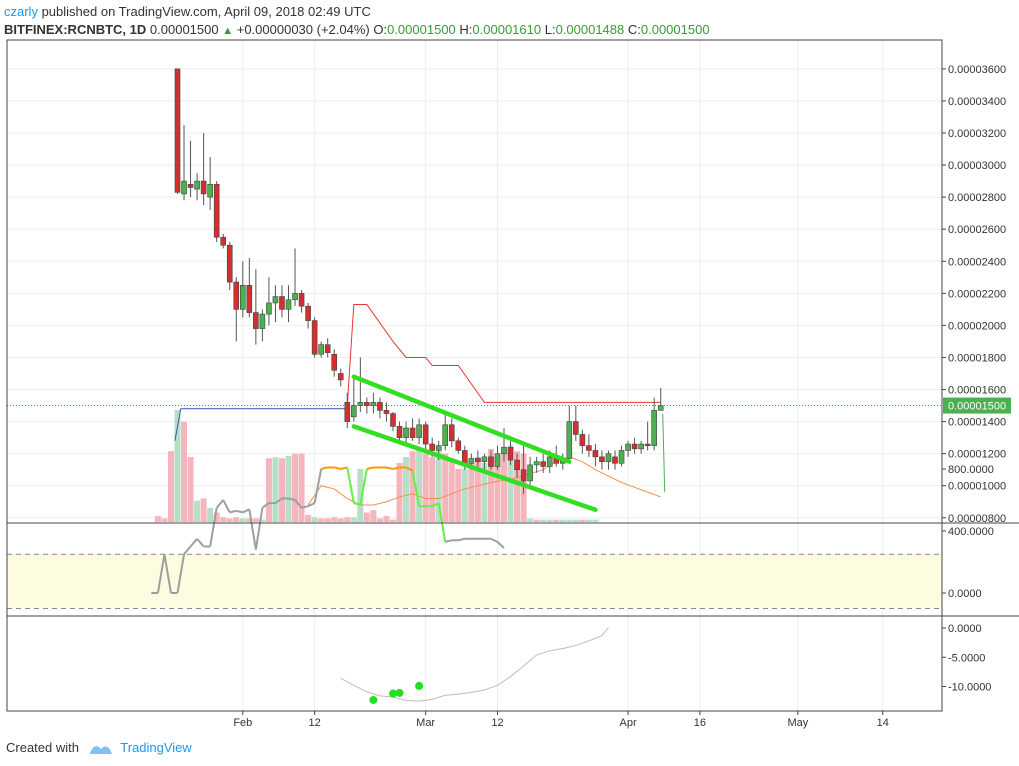  Describe the element at coordinates (977, 391) in the screenshot. I see `price-tick-label: 0.00001600` at that location.